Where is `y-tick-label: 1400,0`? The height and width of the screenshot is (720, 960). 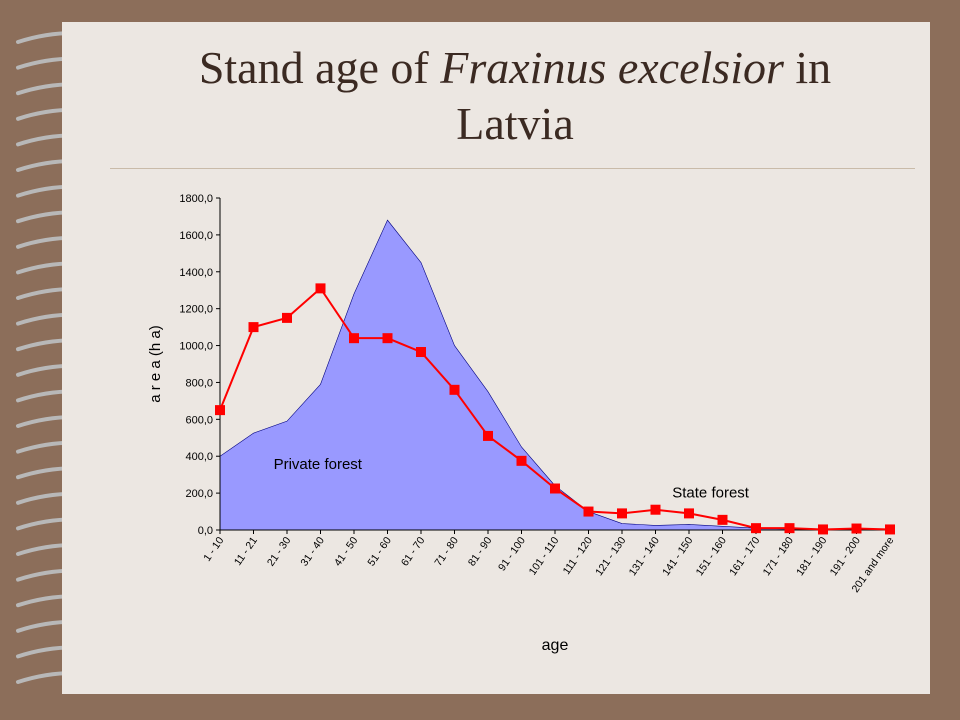 y-tick-label: 1400,0 is located at coordinates (196, 273).